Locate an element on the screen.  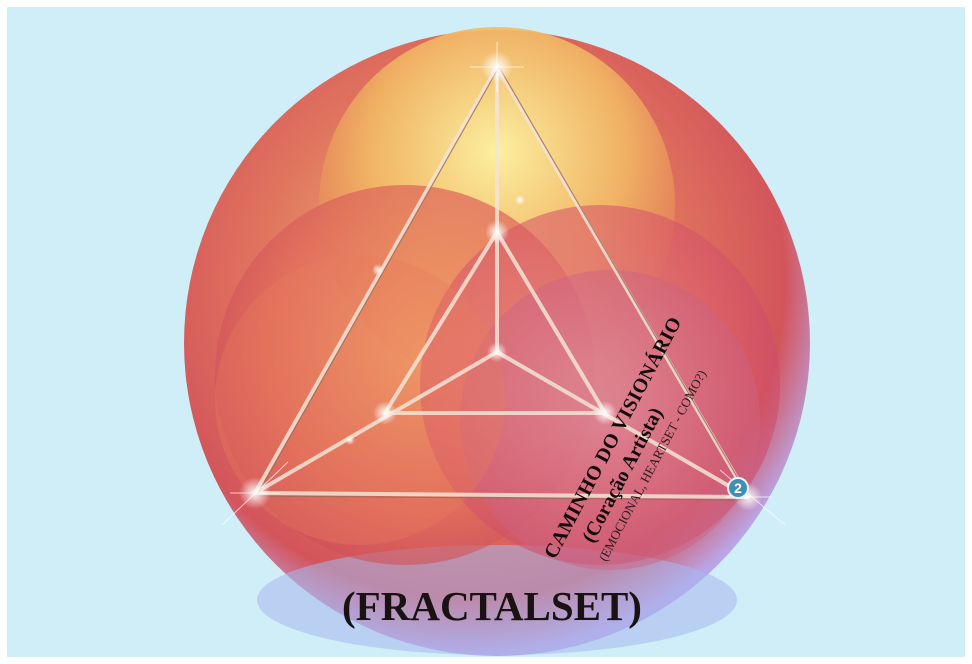
path-number-badge: 2 is located at coordinates (738, 488).